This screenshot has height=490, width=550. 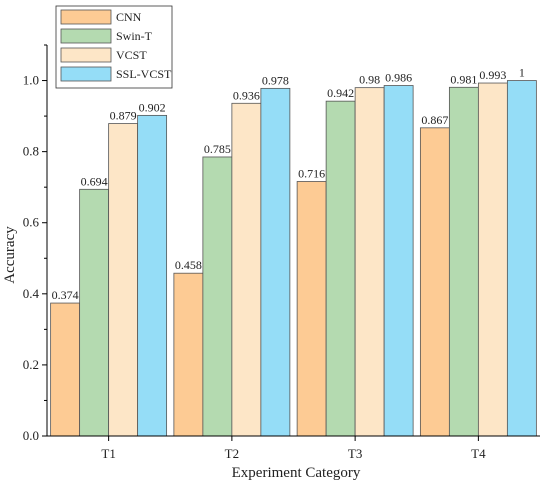 I want to click on bar-ssl-vcst-t3, so click(x=398, y=261).